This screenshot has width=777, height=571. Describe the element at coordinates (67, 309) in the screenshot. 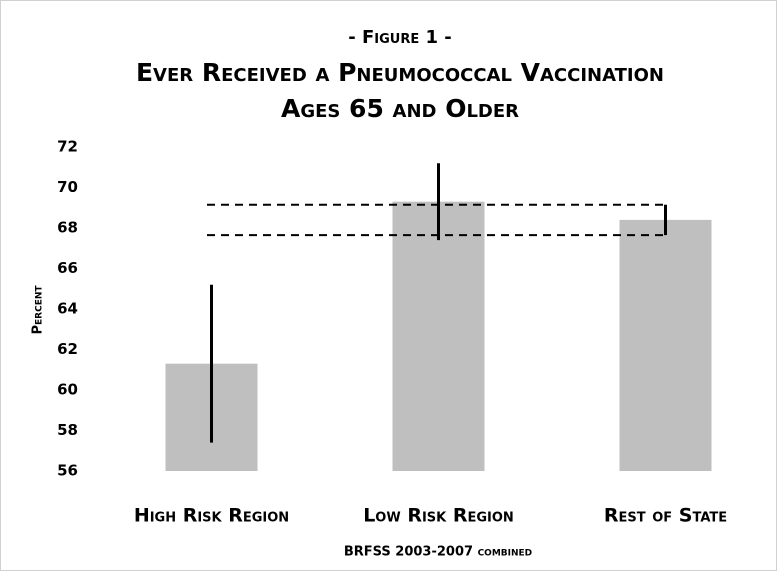

I see `y-tick-label: 64` at that location.